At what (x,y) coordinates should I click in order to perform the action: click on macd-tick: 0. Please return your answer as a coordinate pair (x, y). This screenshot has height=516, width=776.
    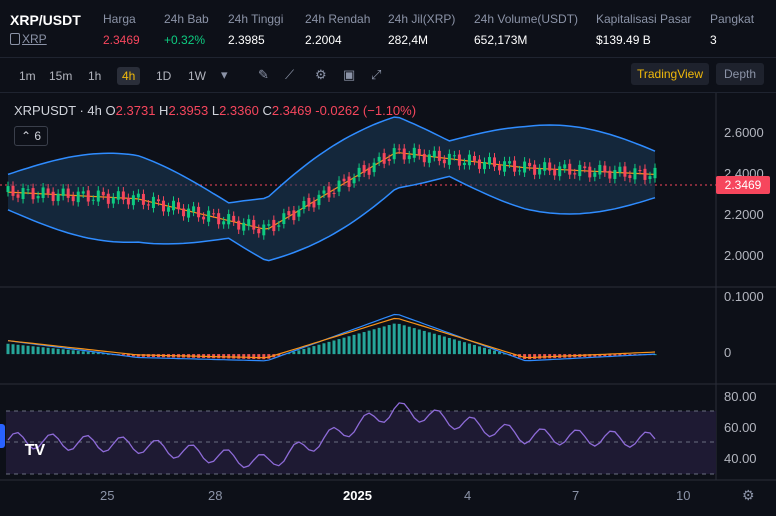
    Looking at the image, I should click on (728, 352).